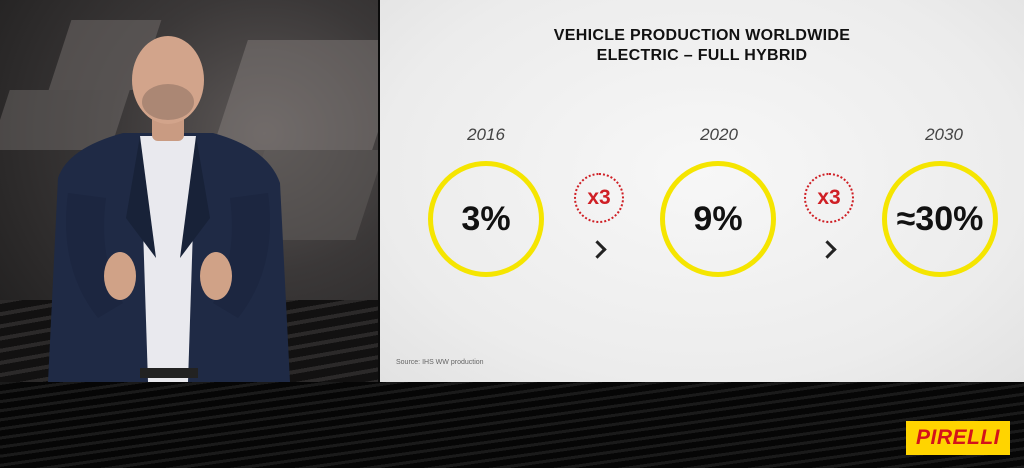  I want to click on share-circle: 3%, so click(486, 219).